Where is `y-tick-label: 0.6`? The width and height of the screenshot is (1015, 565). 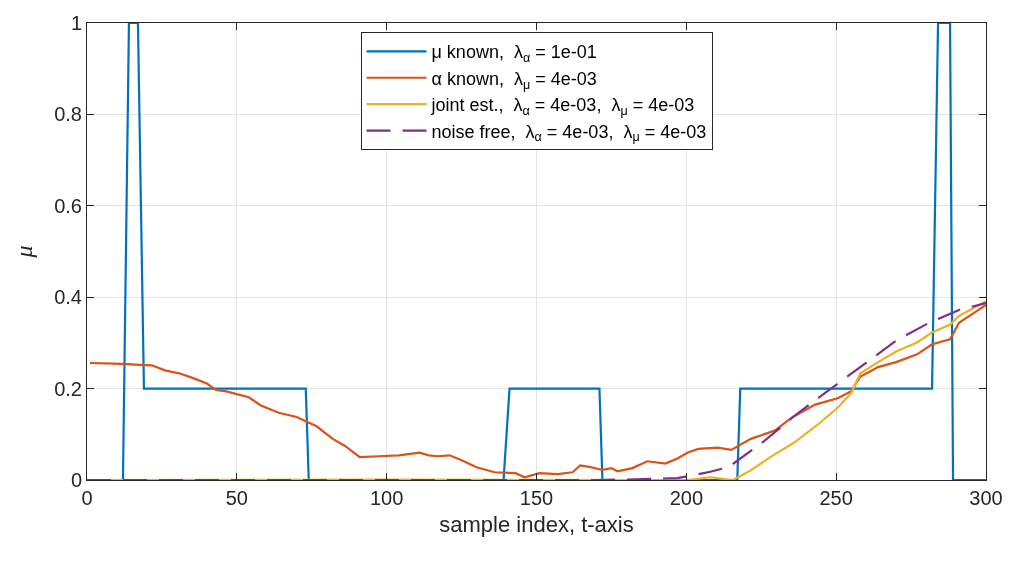 y-tick-label: 0.6 is located at coordinates (68, 205).